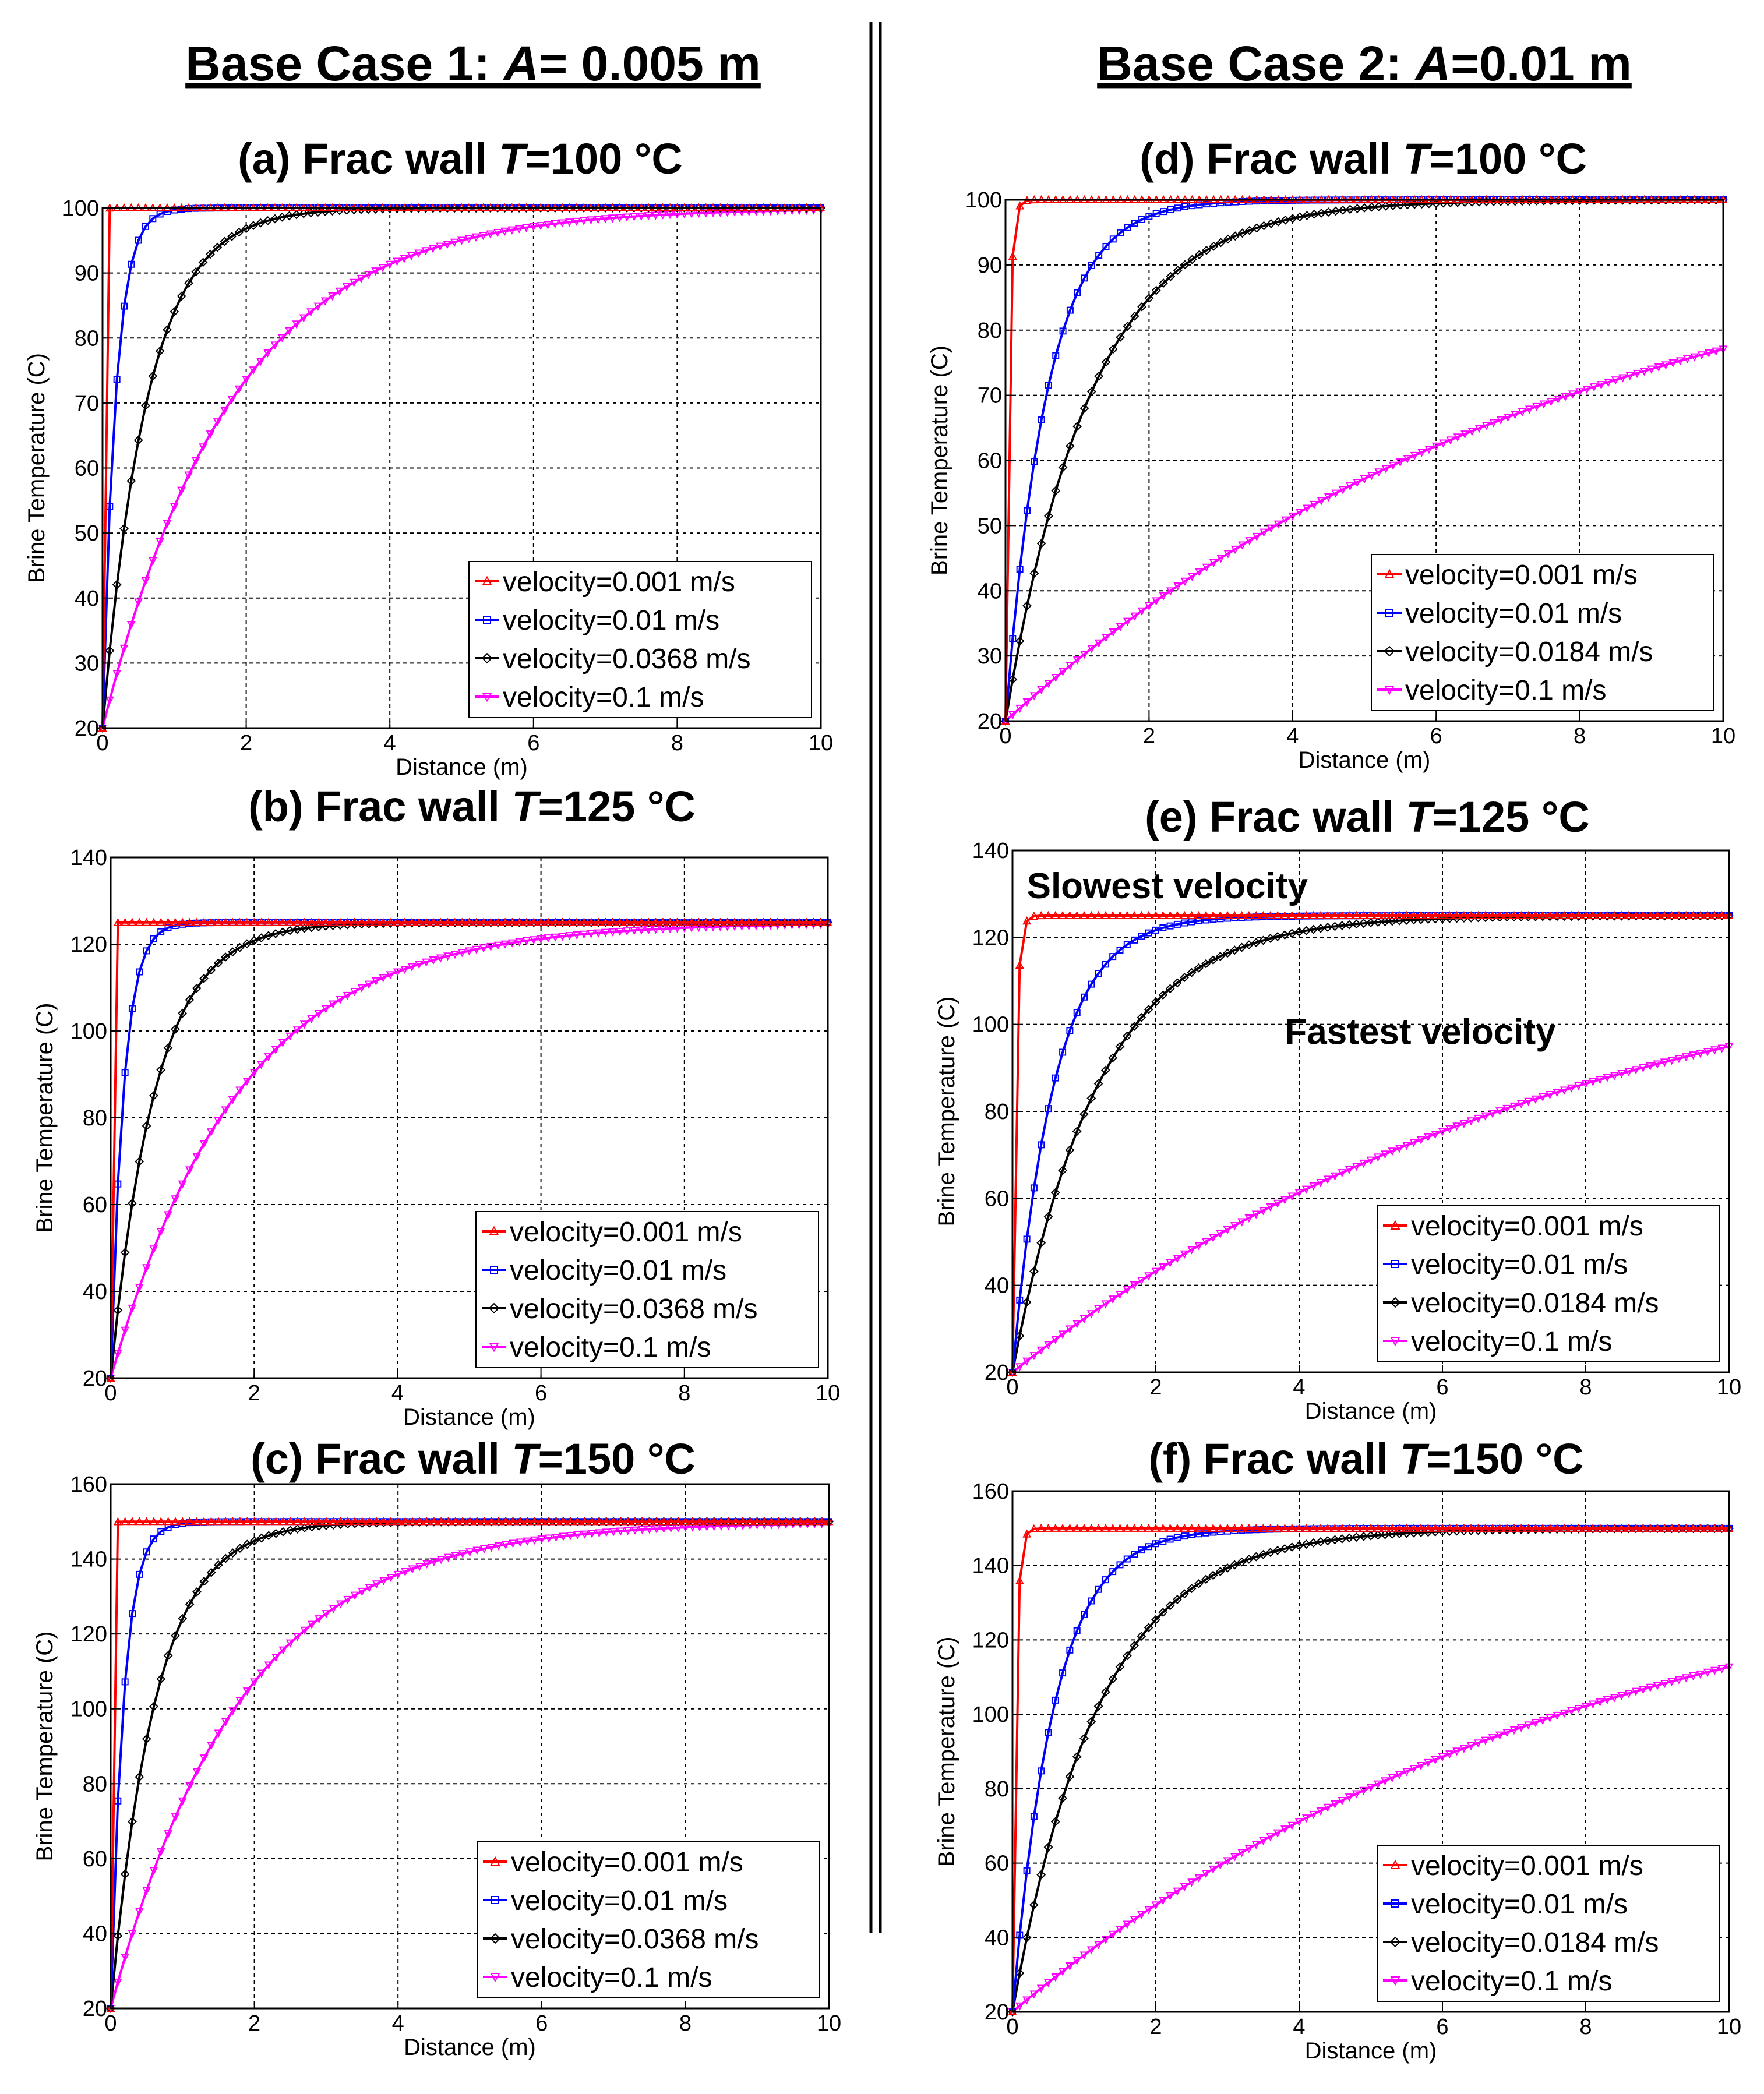 This screenshot has width=1764, height=2094. Describe the element at coordinates (88, 945) in the screenshot. I see `y-tick-label: 120` at that location.